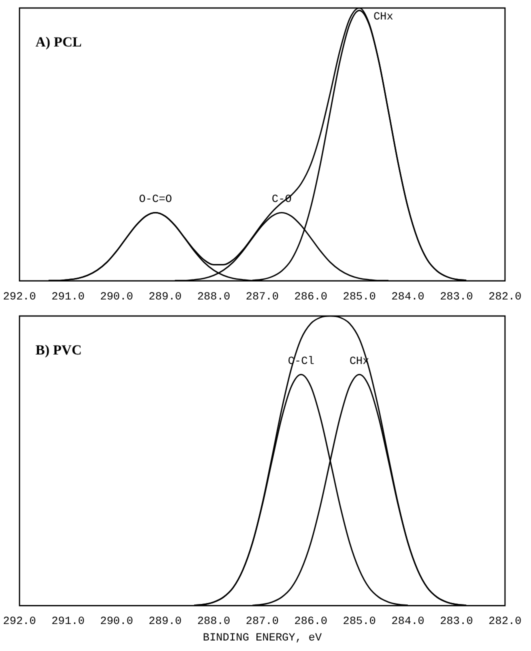 Image resolution: width=531 pixels, height=651 pixels. What do you see at coordinates (155, 200) in the screenshot?
I see `series-label: O-C=O` at bounding box center [155, 200].